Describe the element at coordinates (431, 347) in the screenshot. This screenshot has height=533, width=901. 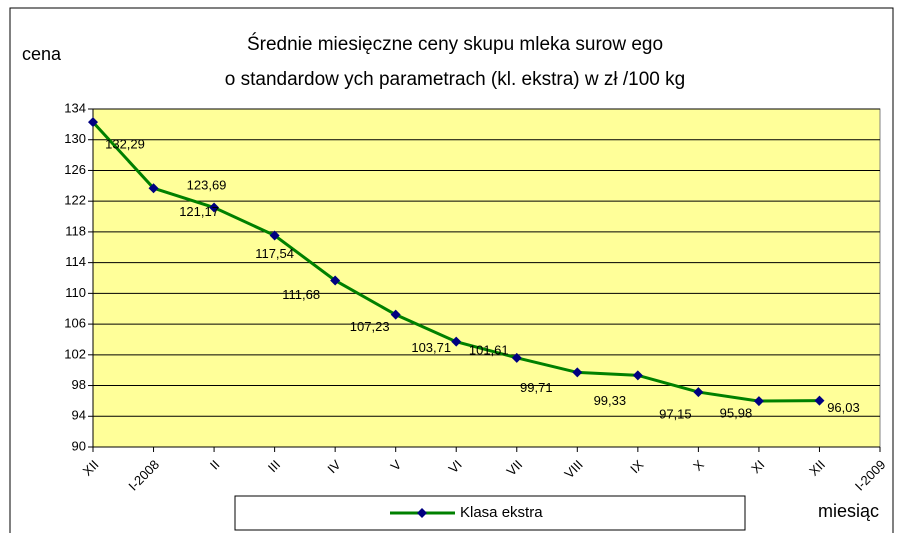
I see `data-label: 103,71` at that location.